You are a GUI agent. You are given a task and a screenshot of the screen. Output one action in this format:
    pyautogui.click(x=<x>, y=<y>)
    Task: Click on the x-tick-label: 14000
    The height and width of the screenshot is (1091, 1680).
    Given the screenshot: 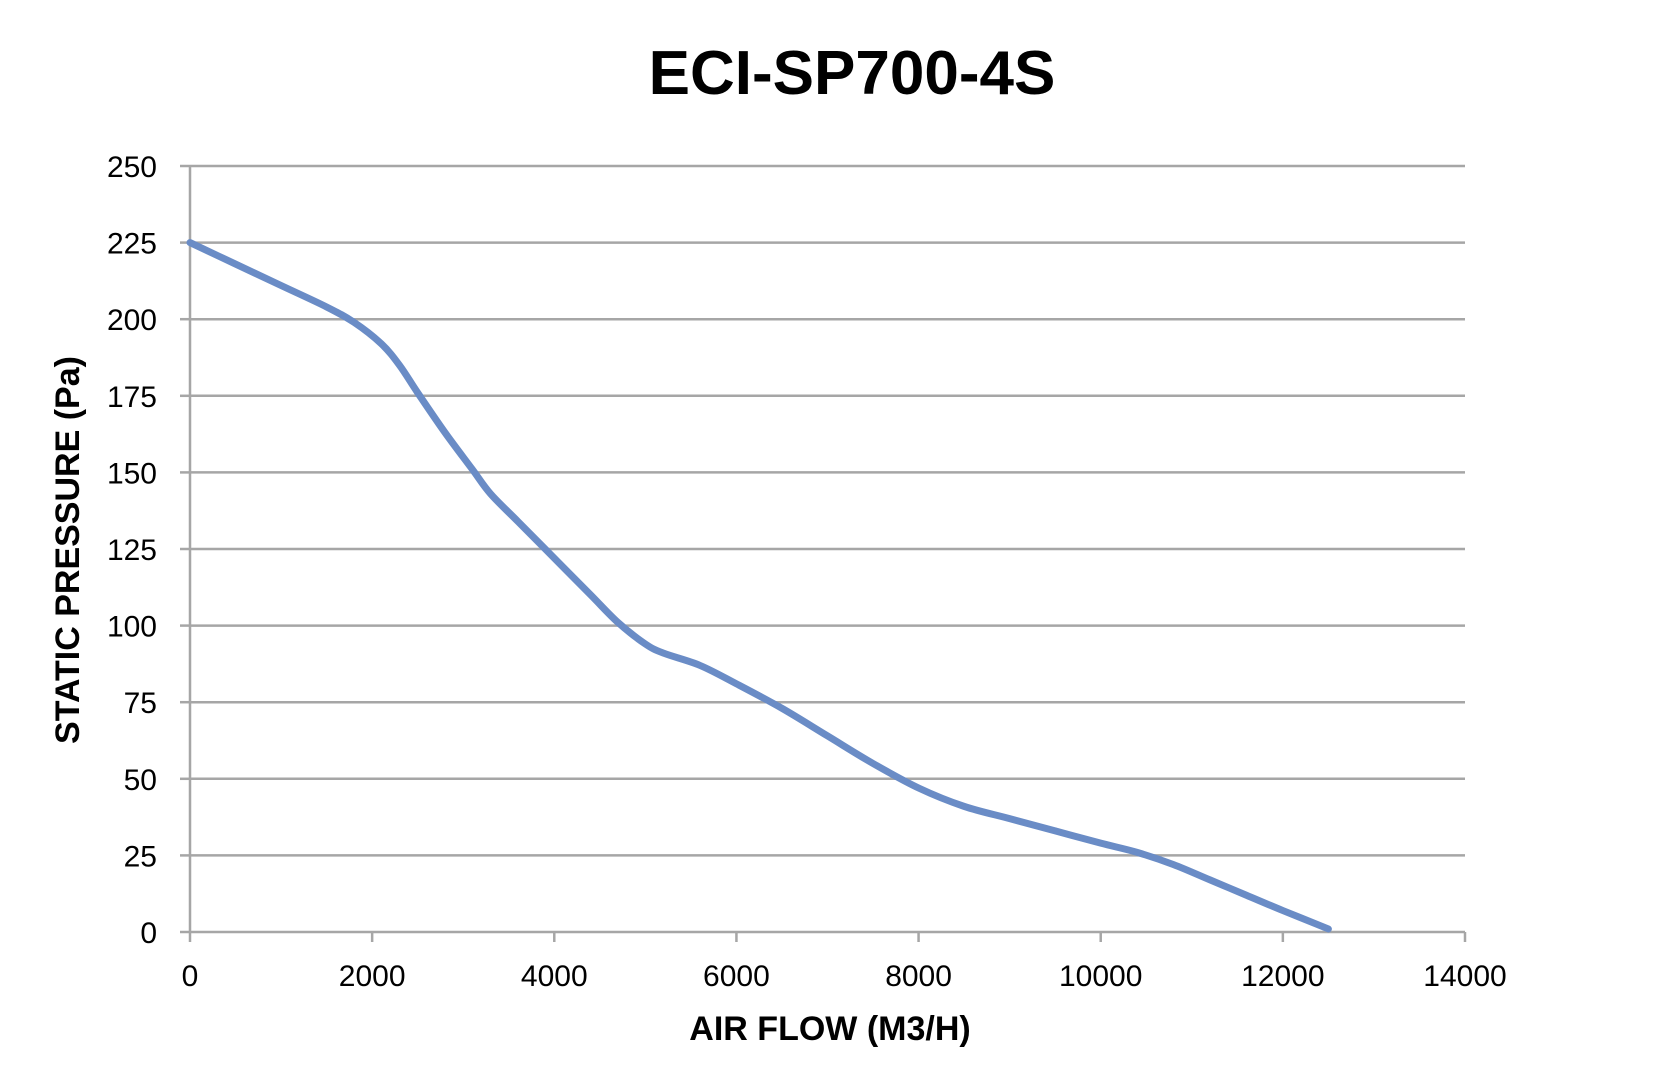 What is the action you would take?
    pyautogui.click(x=1464, y=976)
    